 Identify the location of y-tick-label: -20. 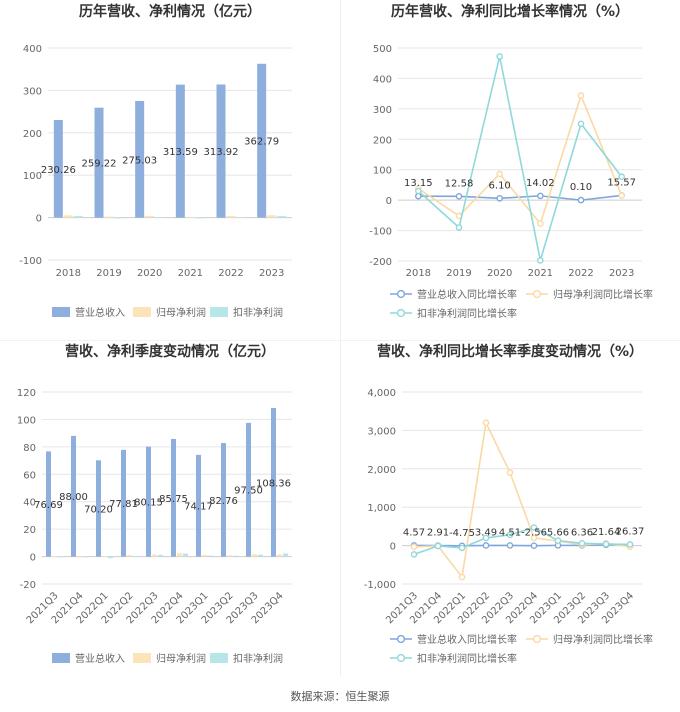
(28, 585).